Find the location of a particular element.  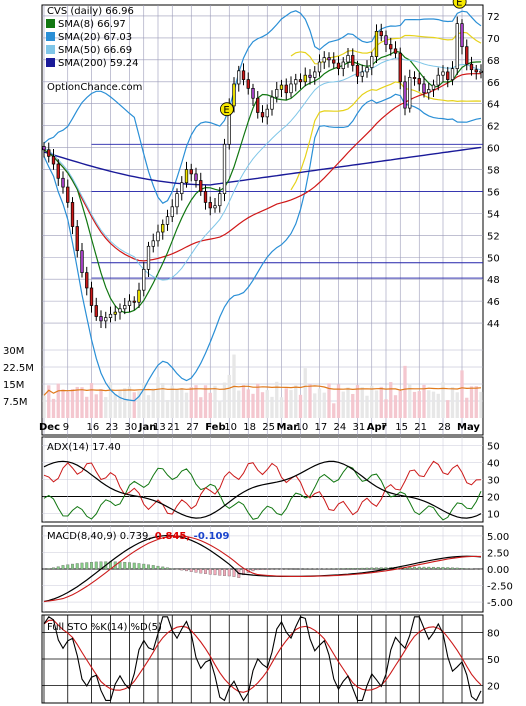

volume-average-line is located at coordinates (262, 390).